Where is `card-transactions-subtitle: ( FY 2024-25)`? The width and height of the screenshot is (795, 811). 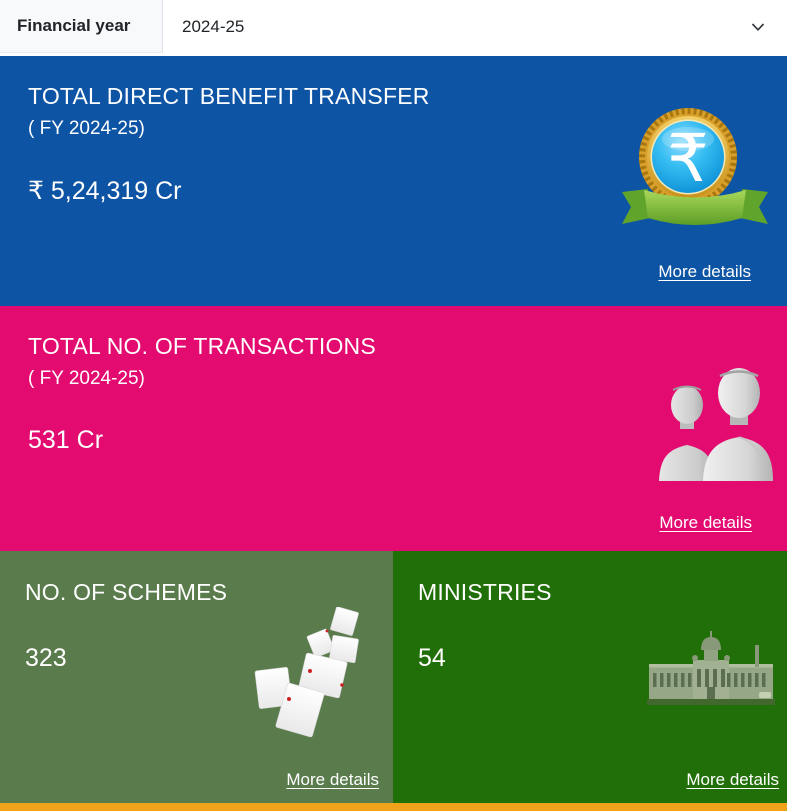 card-transactions-subtitle: ( FY 2024-25) is located at coordinates (86, 378).